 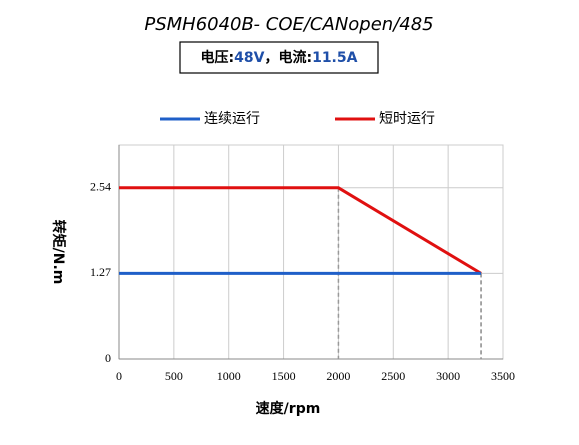 What do you see at coordinates (288, 408) in the screenshot?
I see `x-axis-label: 速度/rpm` at bounding box center [288, 408].